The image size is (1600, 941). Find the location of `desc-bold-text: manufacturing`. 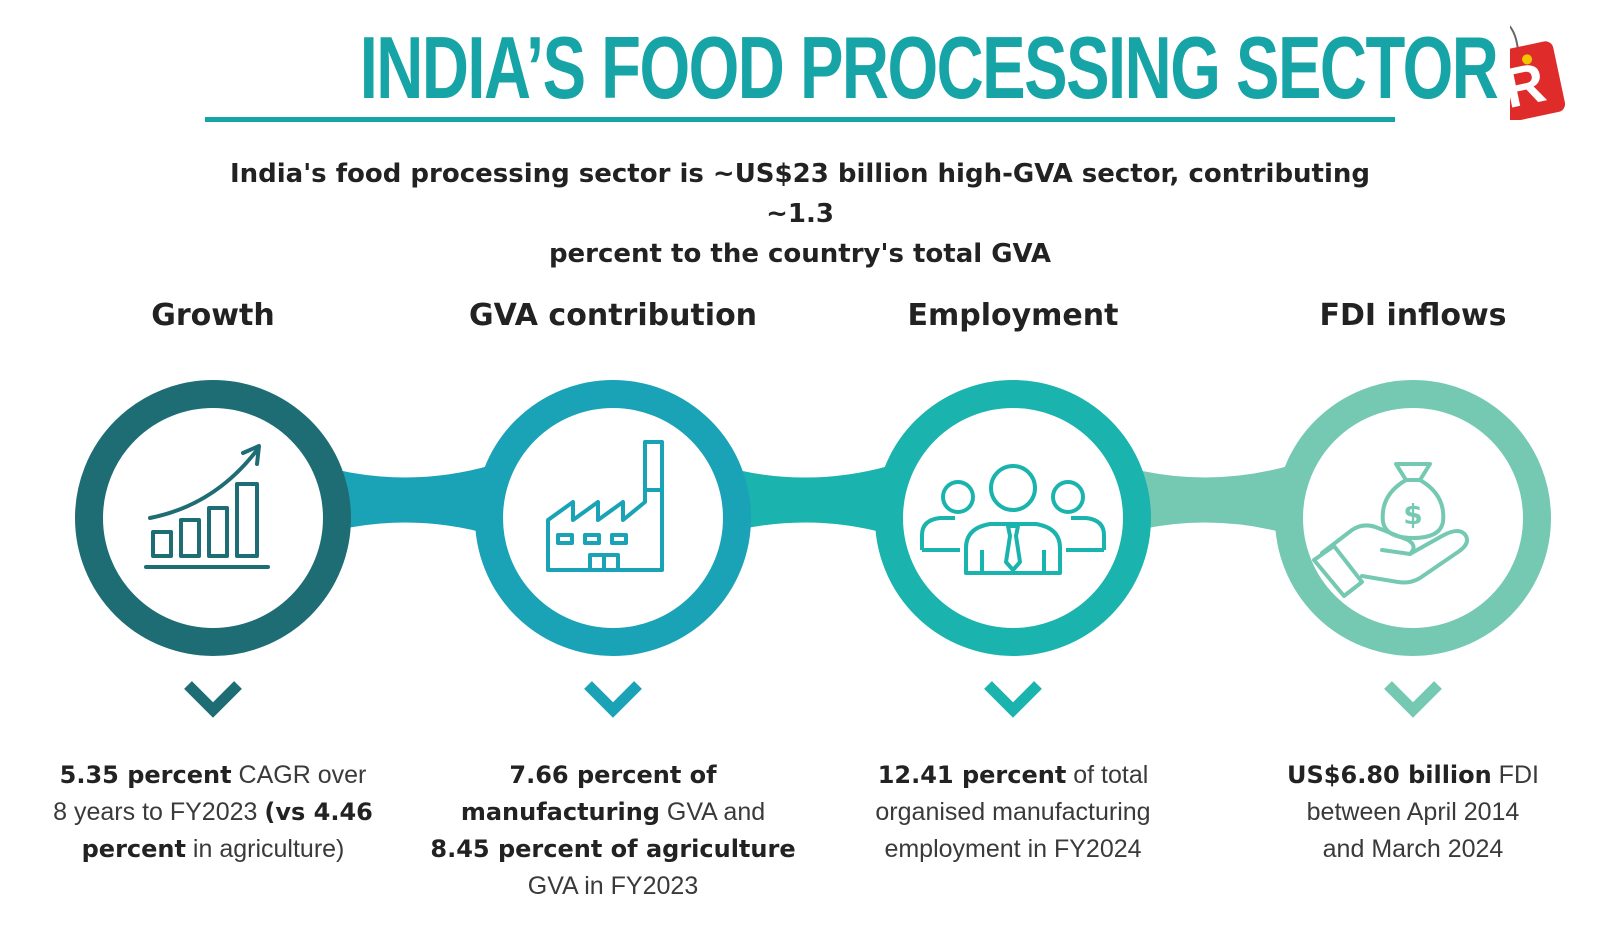

desc-bold-text: manufacturing is located at coordinates (560, 812).